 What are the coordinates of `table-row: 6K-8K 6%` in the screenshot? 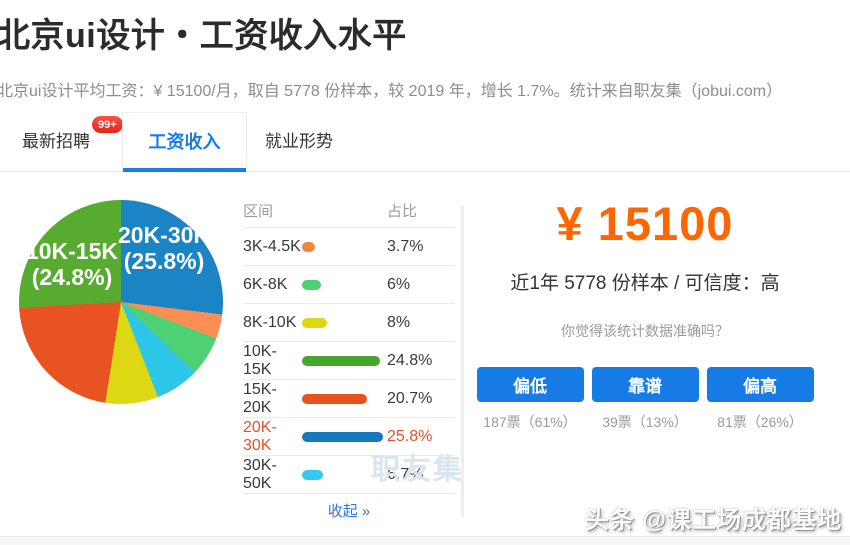 It's located at (349, 285).